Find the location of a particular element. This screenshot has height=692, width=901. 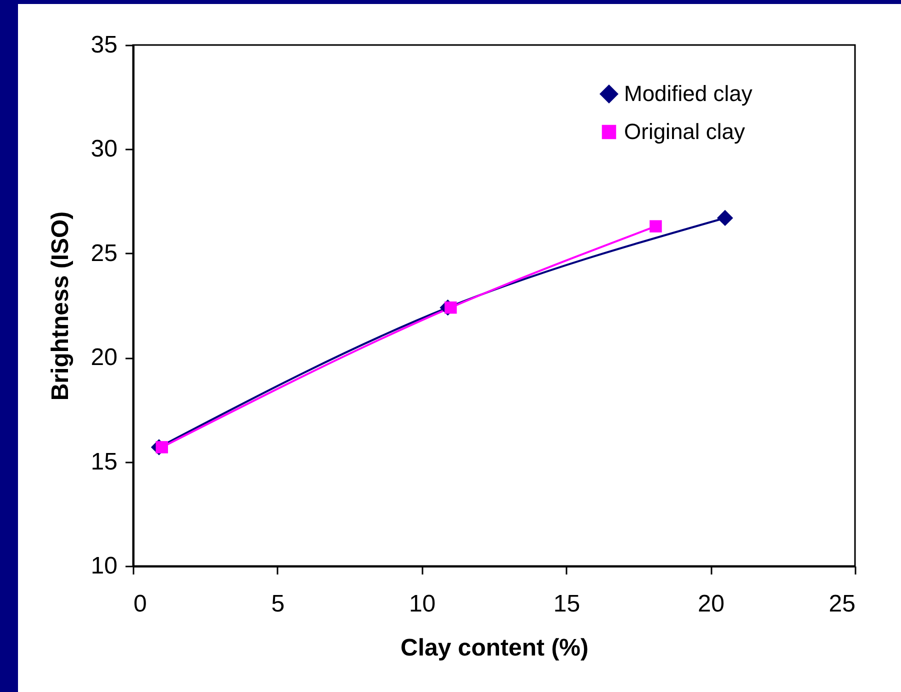

y-tick-label: 35 is located at coordinates (104, 45).